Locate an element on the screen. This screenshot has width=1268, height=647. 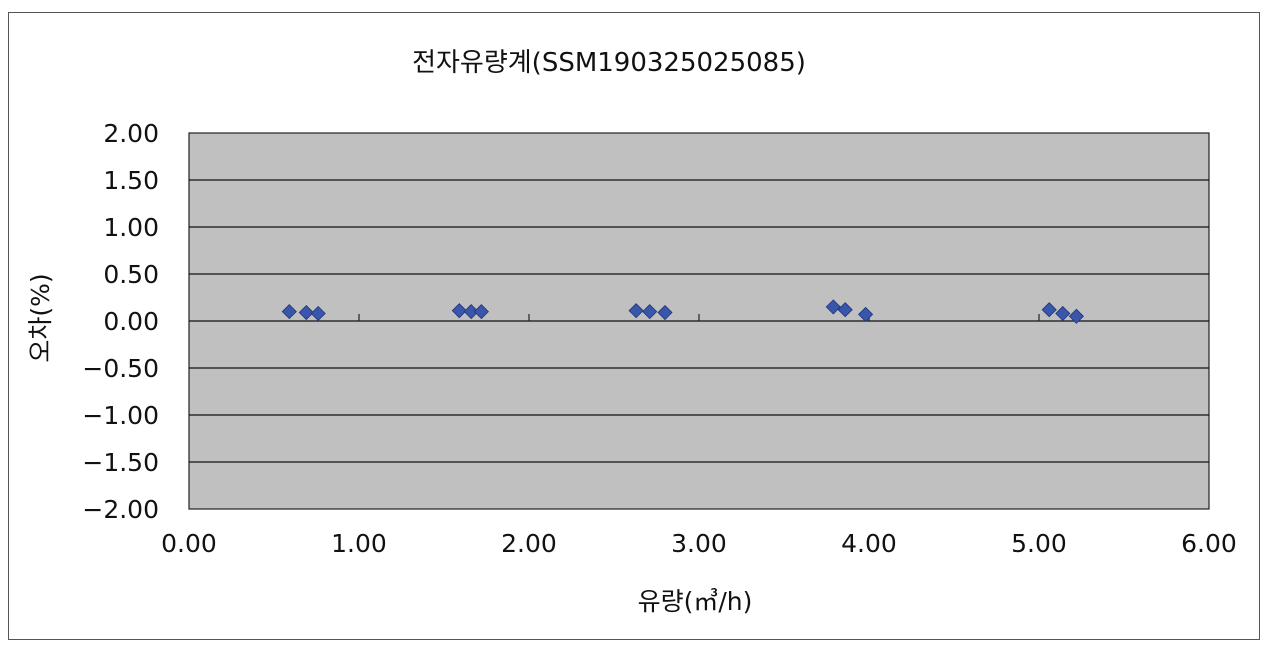
y-tick-label: −1.00 is located at coordinates (120, 415).